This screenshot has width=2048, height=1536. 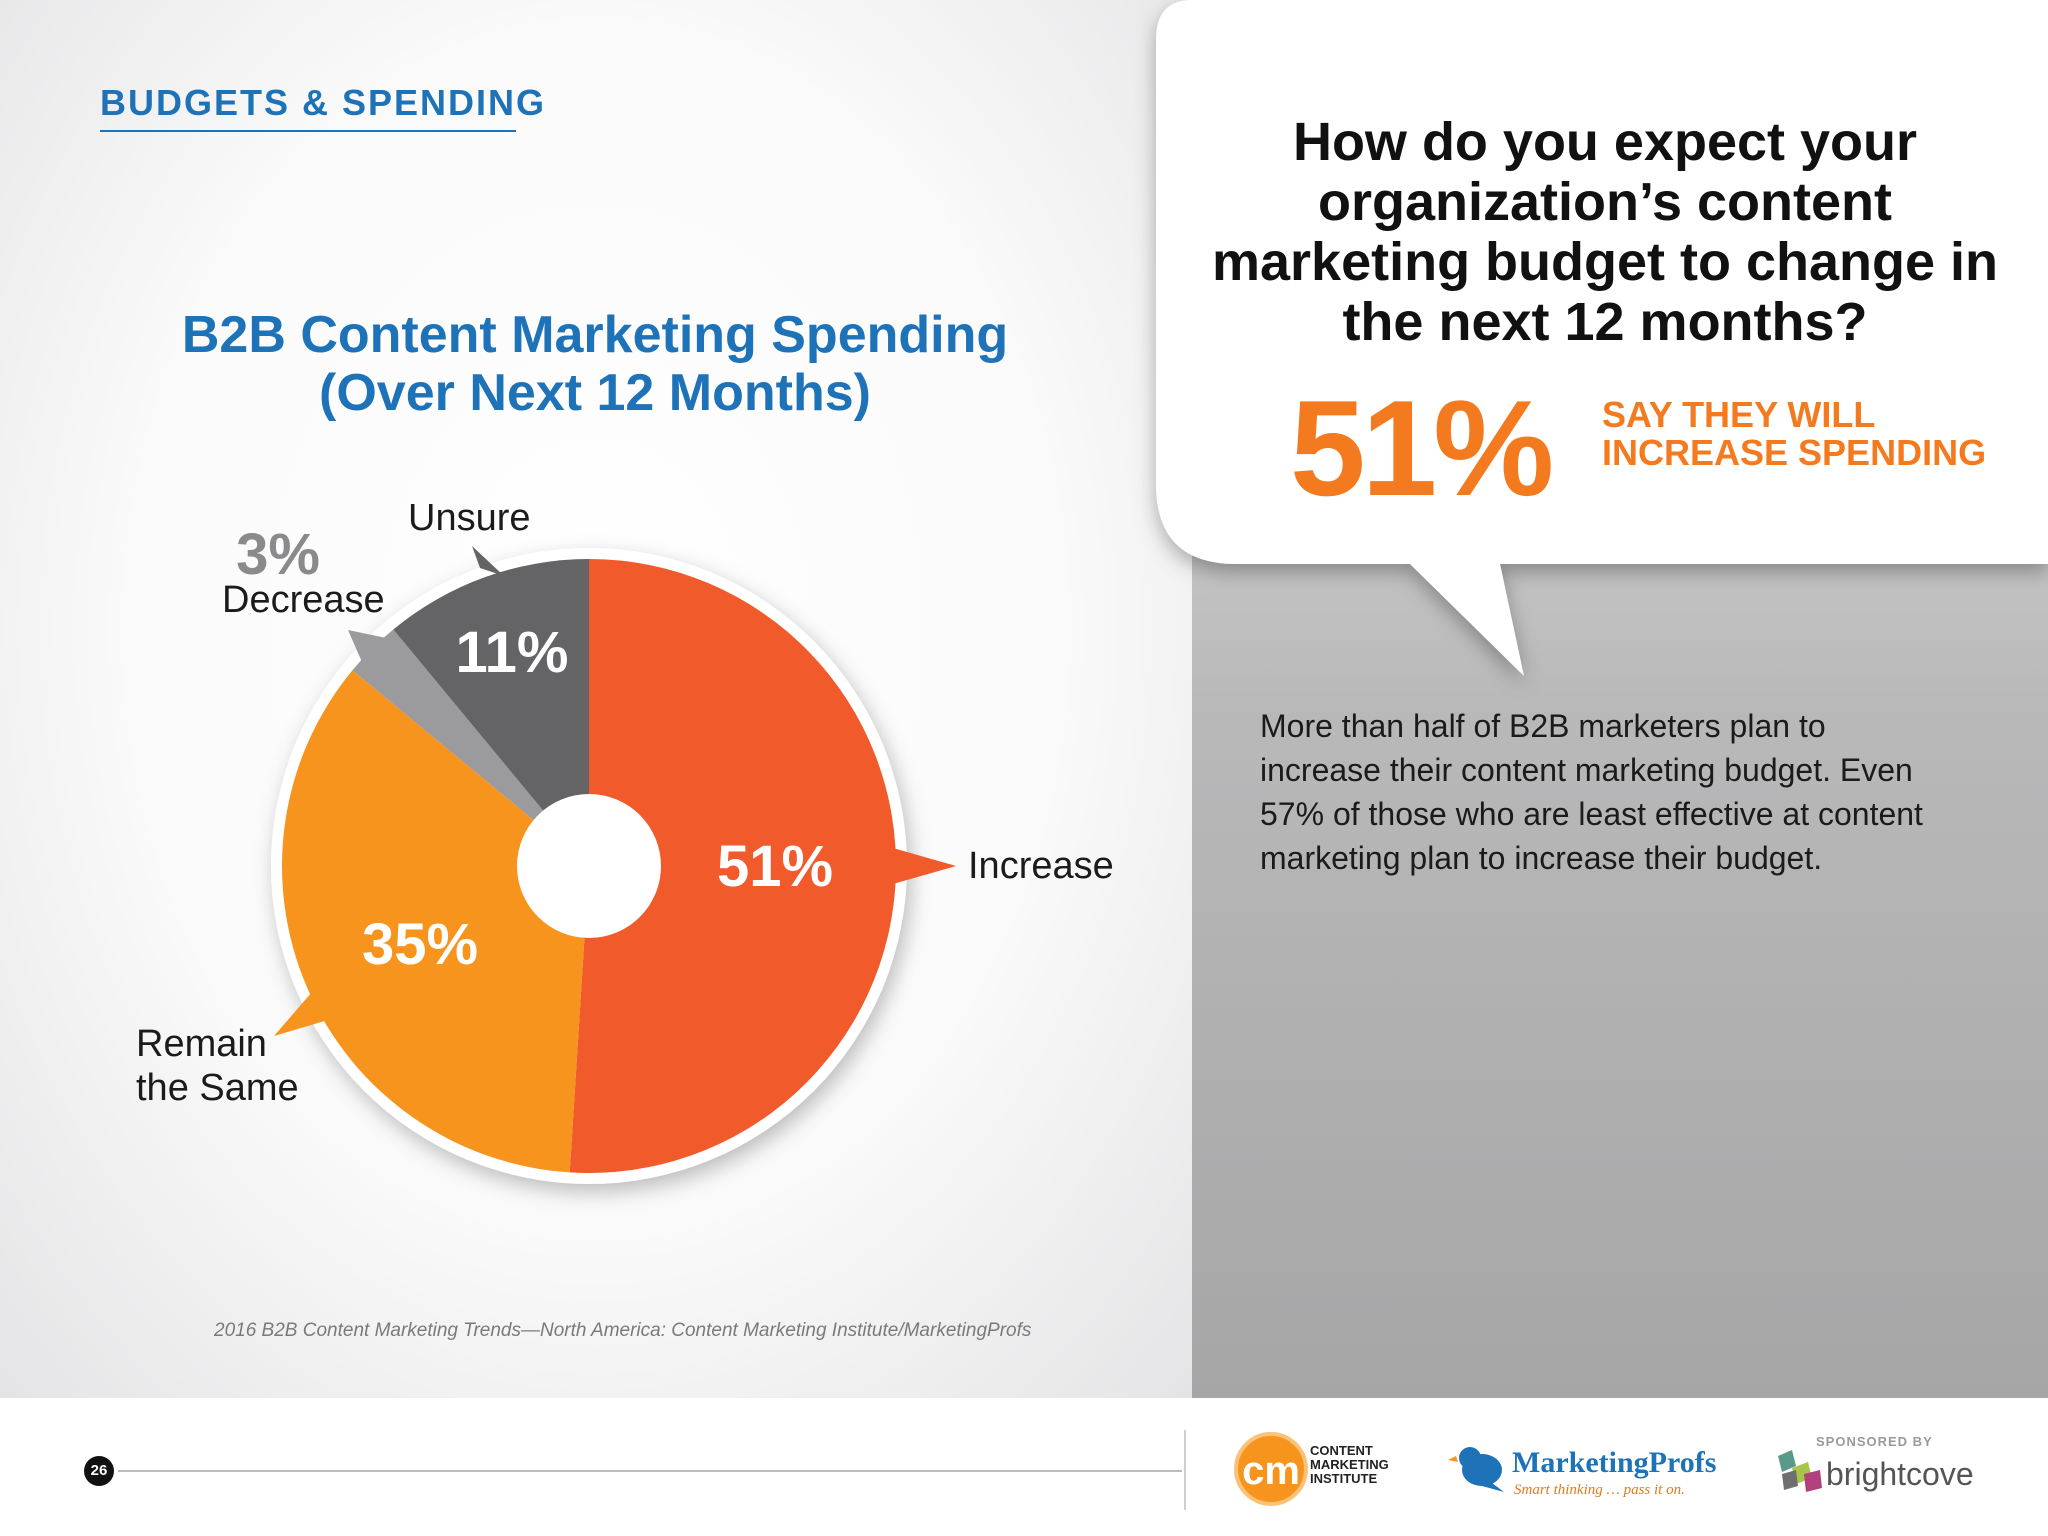 What do you see at coordinates (323, 102) in the screenshot?
I see `section-label: BUDGETS & SPENDING` at bounding box center [323, 102].